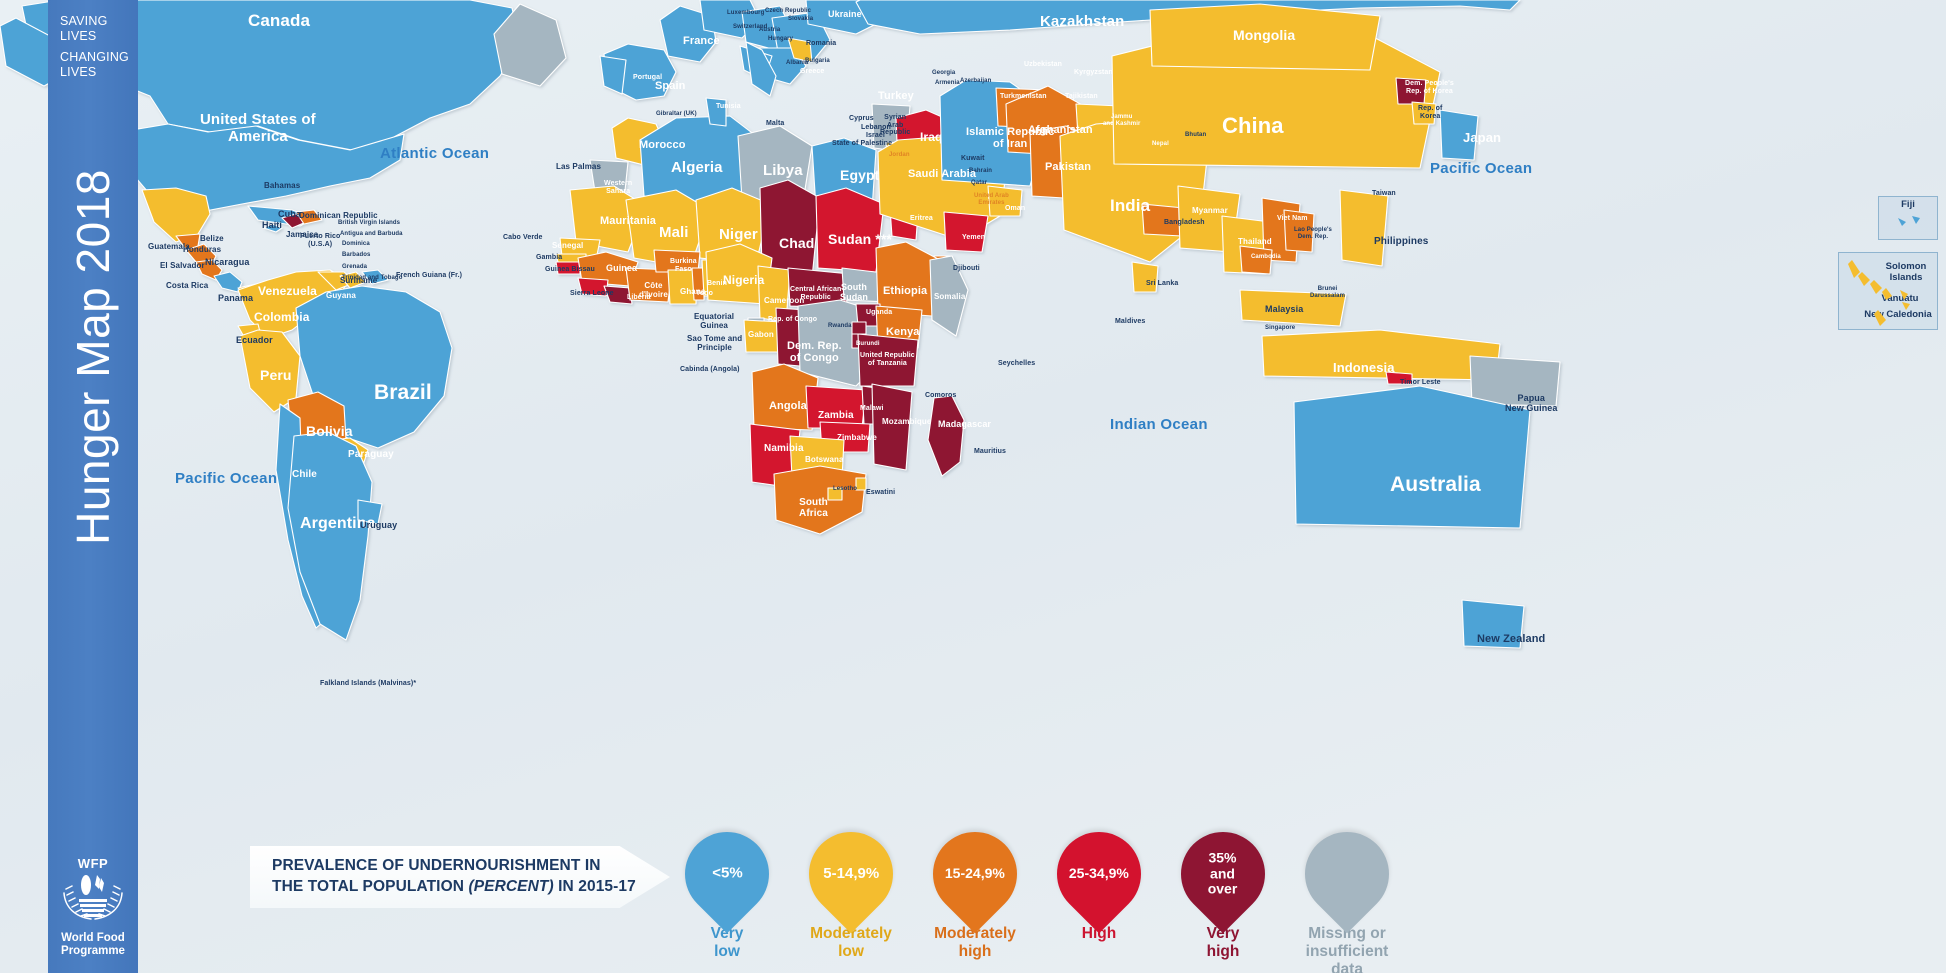 The image size is (1946, 973). I want to click on legend-pin-caption: Moderately low, so click(851, 942).